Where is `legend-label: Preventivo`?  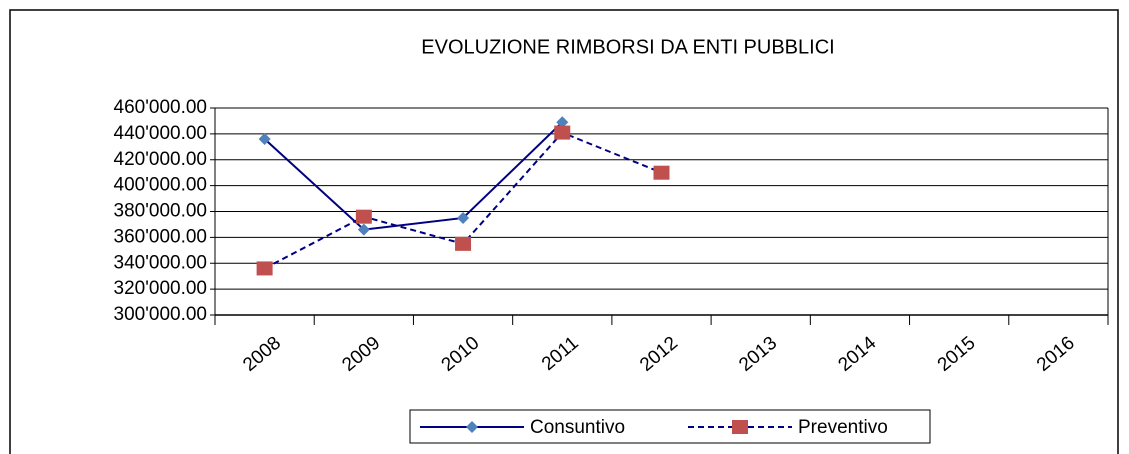 legend-label: Preventivo is located at coordinates (843, 427).